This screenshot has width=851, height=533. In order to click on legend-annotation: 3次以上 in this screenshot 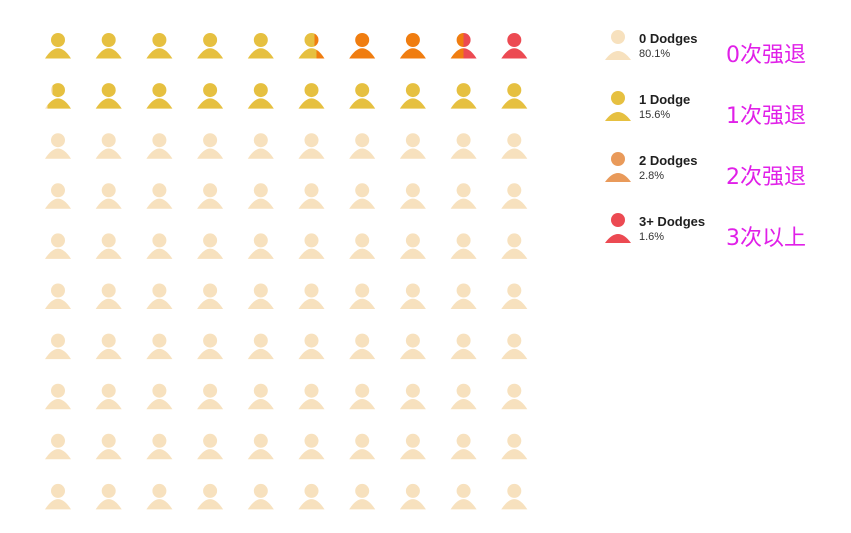, I will do `click(766, 238)`.